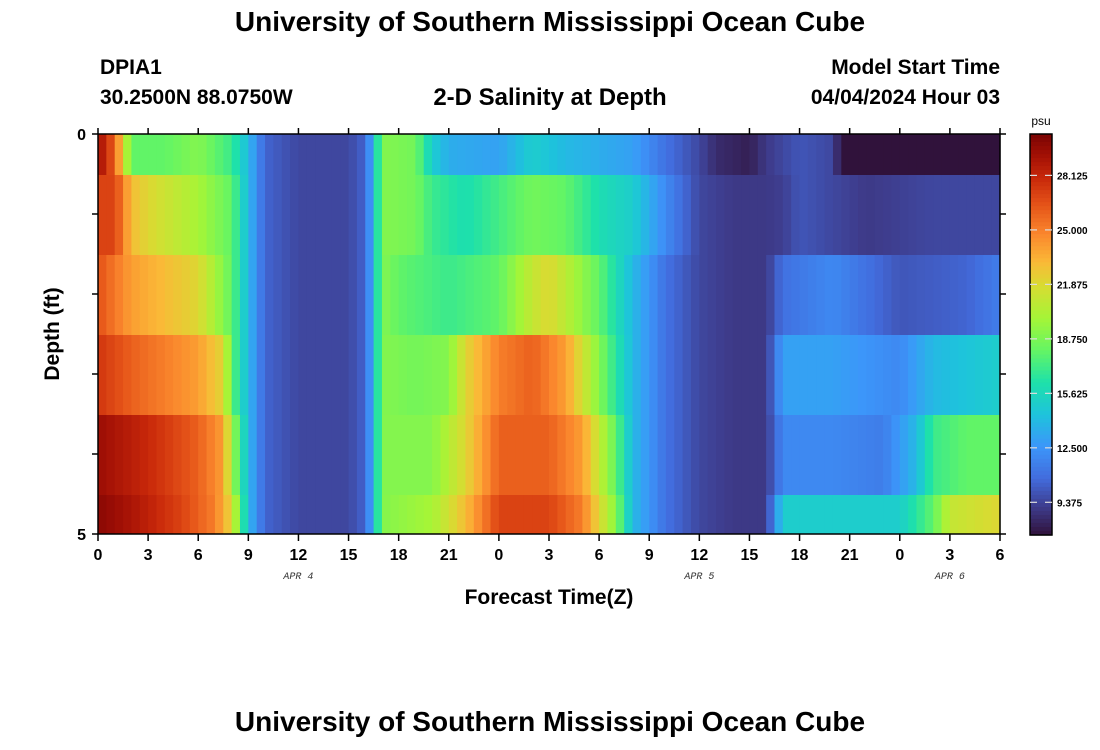 The height and width of the screenshot is (750, 1100). I want to click on y-tick-label: 0, so click(81, 135).